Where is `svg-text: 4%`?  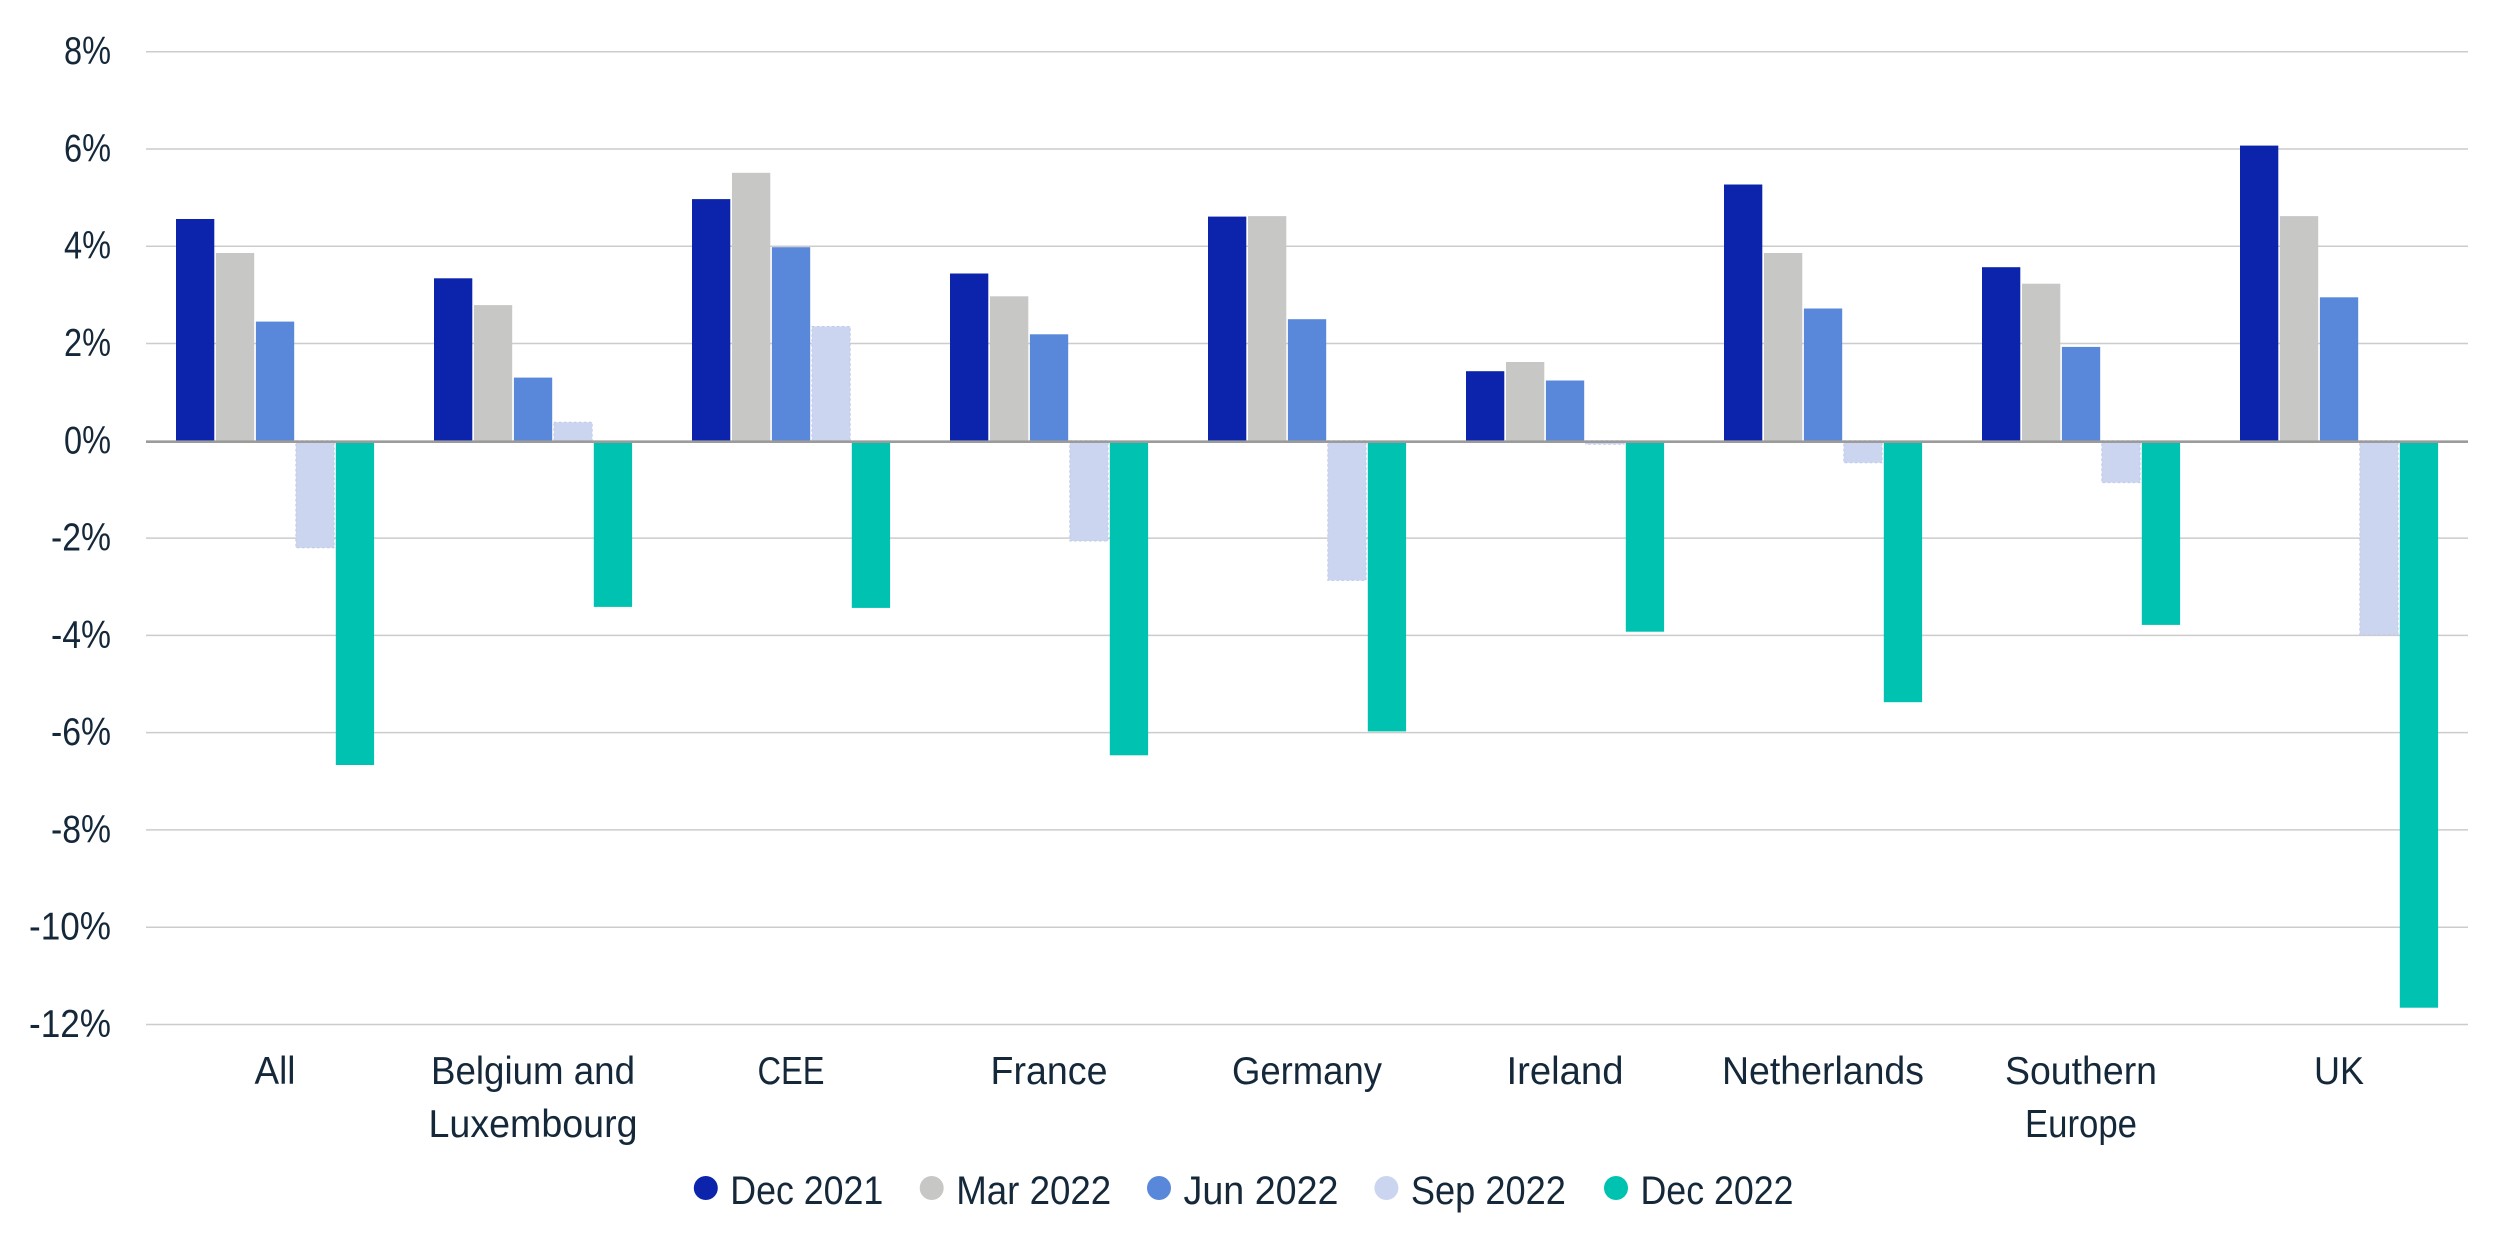 svg-text: 4% is located at coordinates (87, 246).